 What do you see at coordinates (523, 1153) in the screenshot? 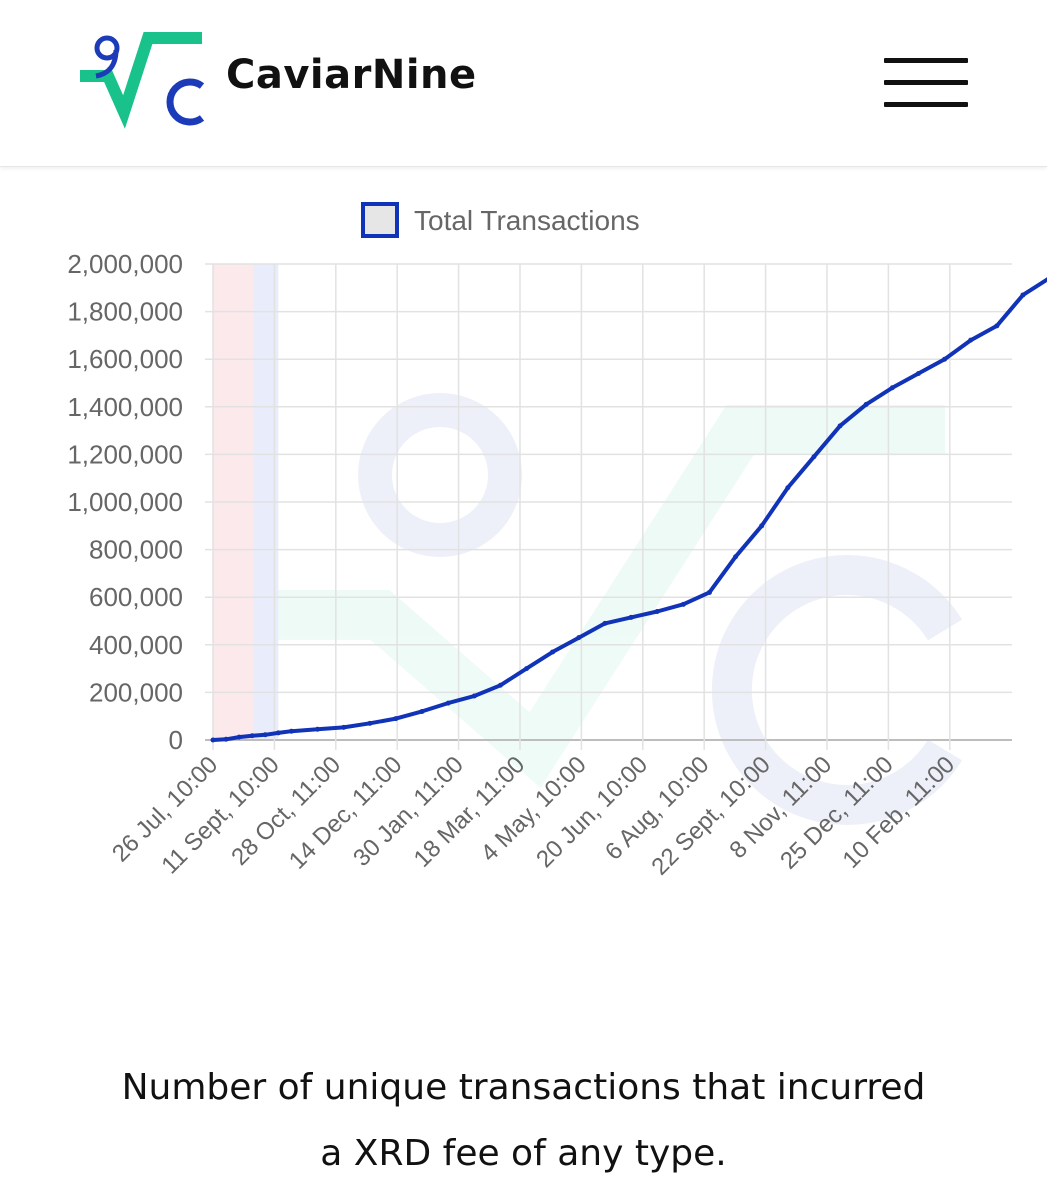
I see `caption-line-2: a XRD fee of any type.` at bounding box center [523, 1153].